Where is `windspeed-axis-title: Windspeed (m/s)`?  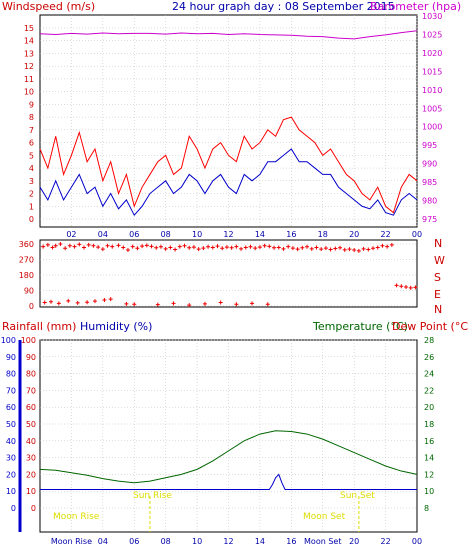
windspeed-axis-title: Windspeed (m/s) is located at coordinates (48, 6).